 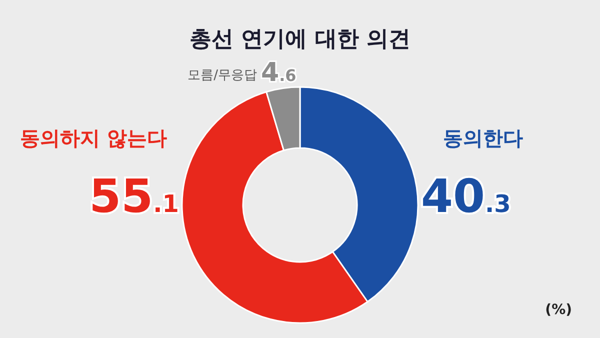 What do you see at coordinates (300, 39) in the screenshot?
I see `chart-title: 총선 연기에 대한 의견` at bounding box center [300, 39].